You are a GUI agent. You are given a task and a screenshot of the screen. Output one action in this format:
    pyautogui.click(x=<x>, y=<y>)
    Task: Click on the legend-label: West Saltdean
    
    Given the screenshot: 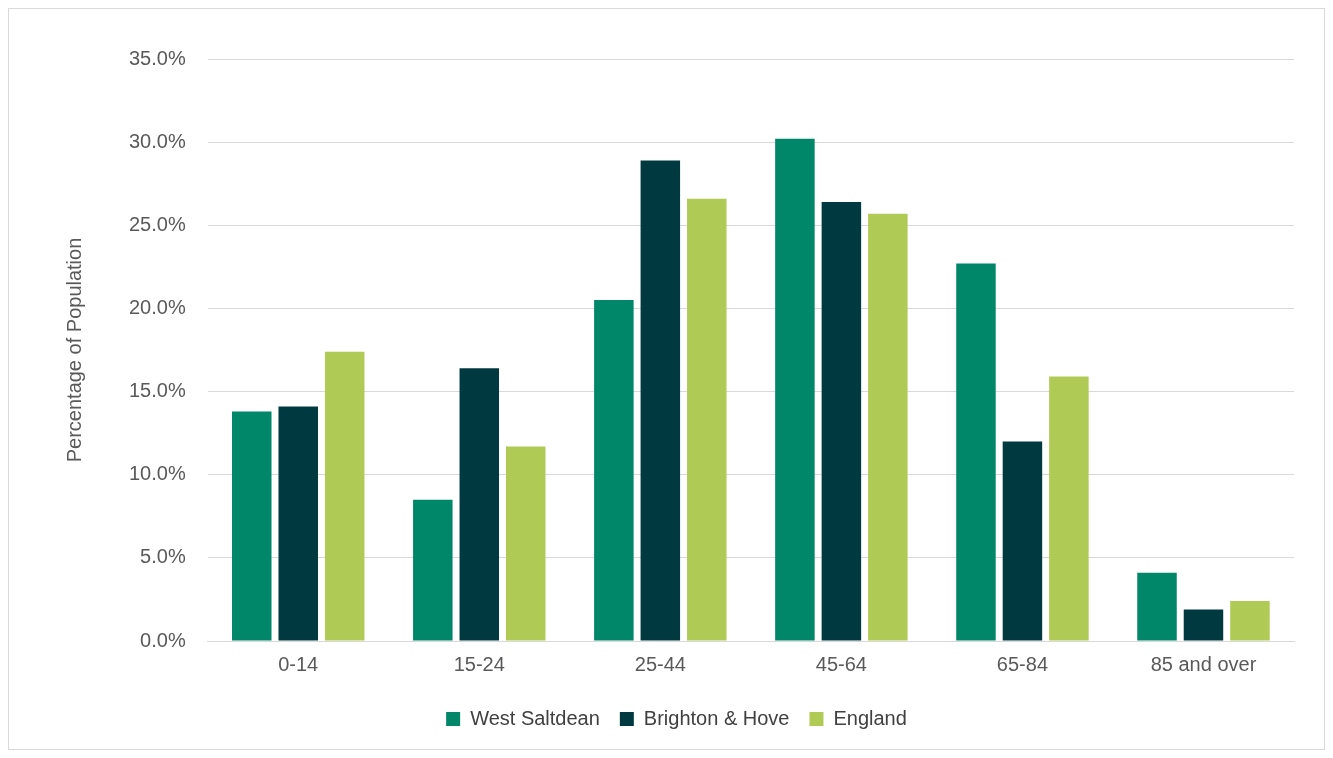 What is the action you would take?
    pyautogui.click(x=535, y=717)
    